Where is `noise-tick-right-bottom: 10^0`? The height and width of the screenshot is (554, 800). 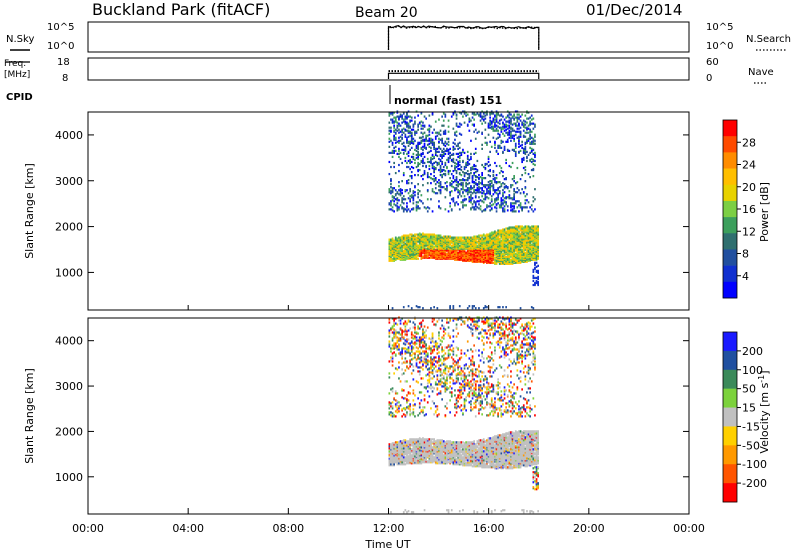
noise-tick-right-bottom: 10^0 is located at coordinates (719, 46).